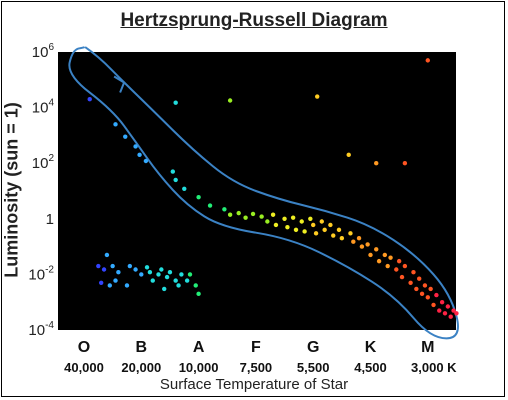 This screenshot has width=508, height=400. Describe the element at coordinates (84, 367) in the screenshot. I see `temperature-tick-label: 40,000` at that location.